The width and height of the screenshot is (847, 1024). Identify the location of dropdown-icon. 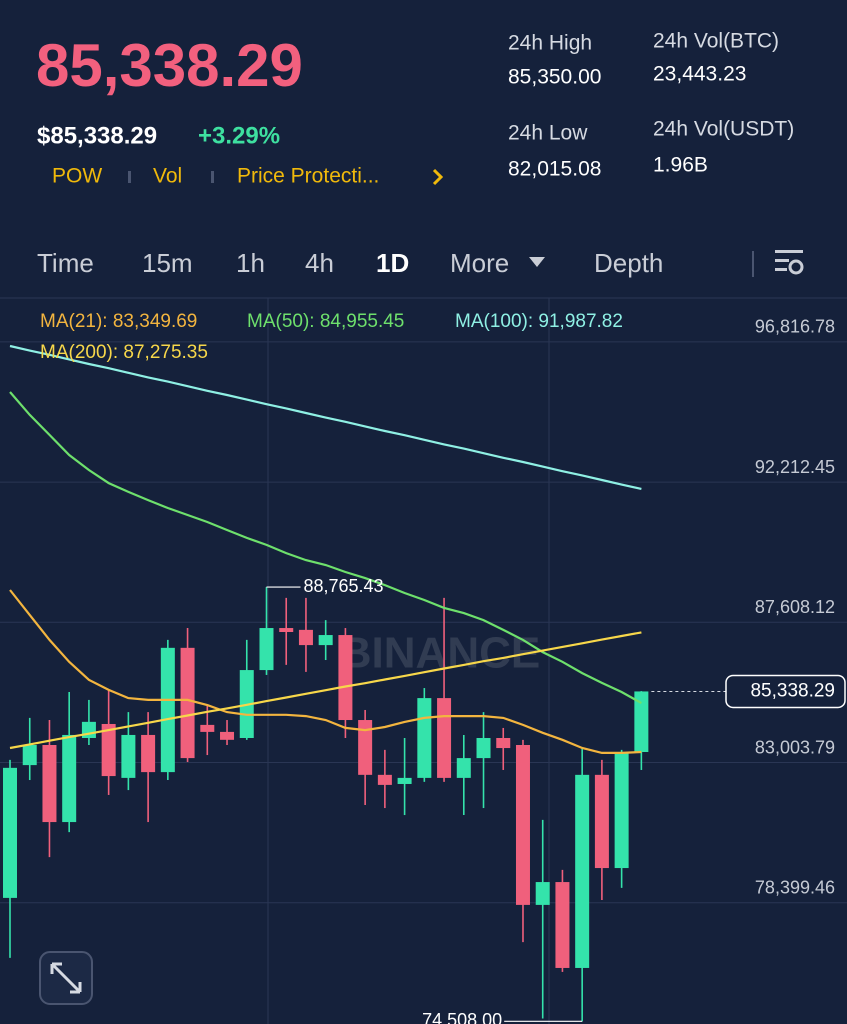
(537, 262).